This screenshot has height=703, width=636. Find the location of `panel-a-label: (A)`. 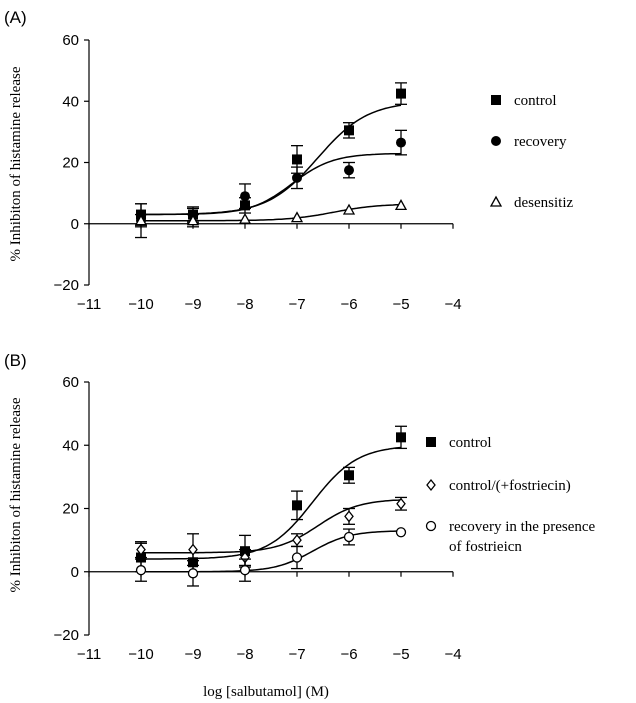

panel-a-label: (A) is located at coordinates (15, 17).